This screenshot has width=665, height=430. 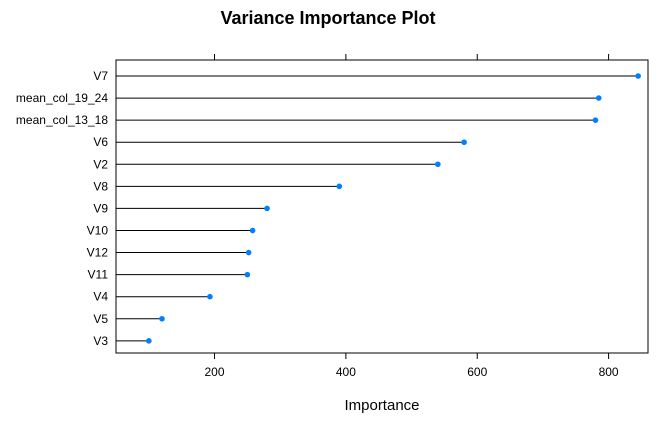 I want to click on data-point-v3, so click(x=149, y=341).